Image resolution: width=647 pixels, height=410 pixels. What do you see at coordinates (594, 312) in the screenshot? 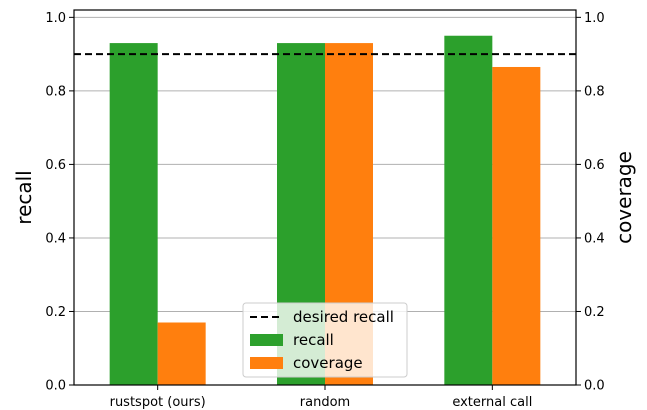
I see `right-tick-label: 0.2` at bounding box center [594, 312].